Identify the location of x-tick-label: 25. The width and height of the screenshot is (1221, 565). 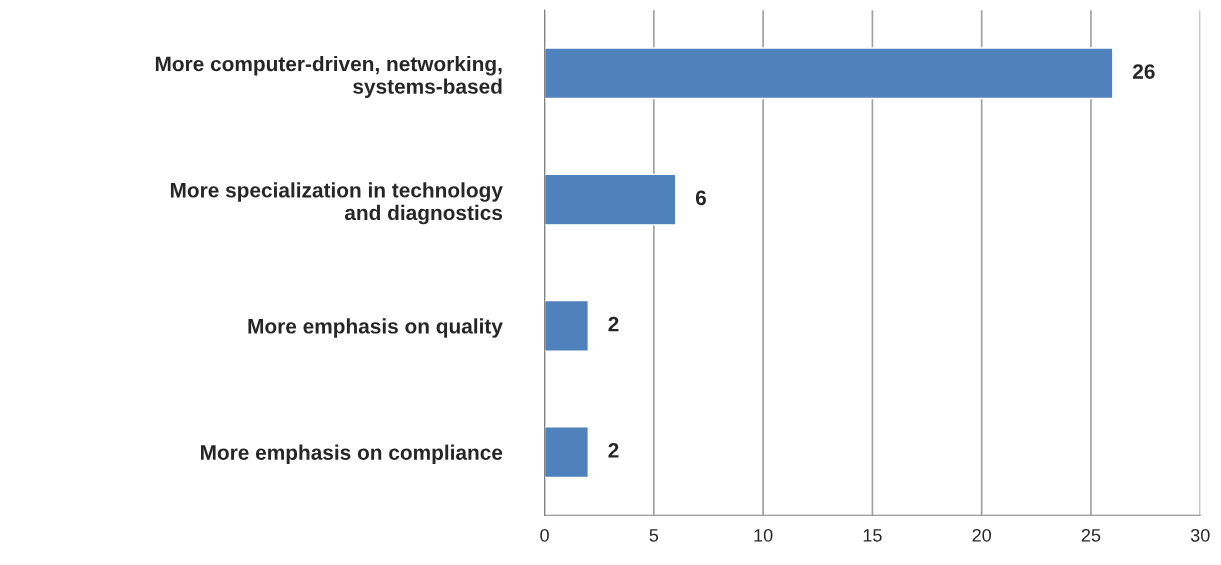
(1091, 535).